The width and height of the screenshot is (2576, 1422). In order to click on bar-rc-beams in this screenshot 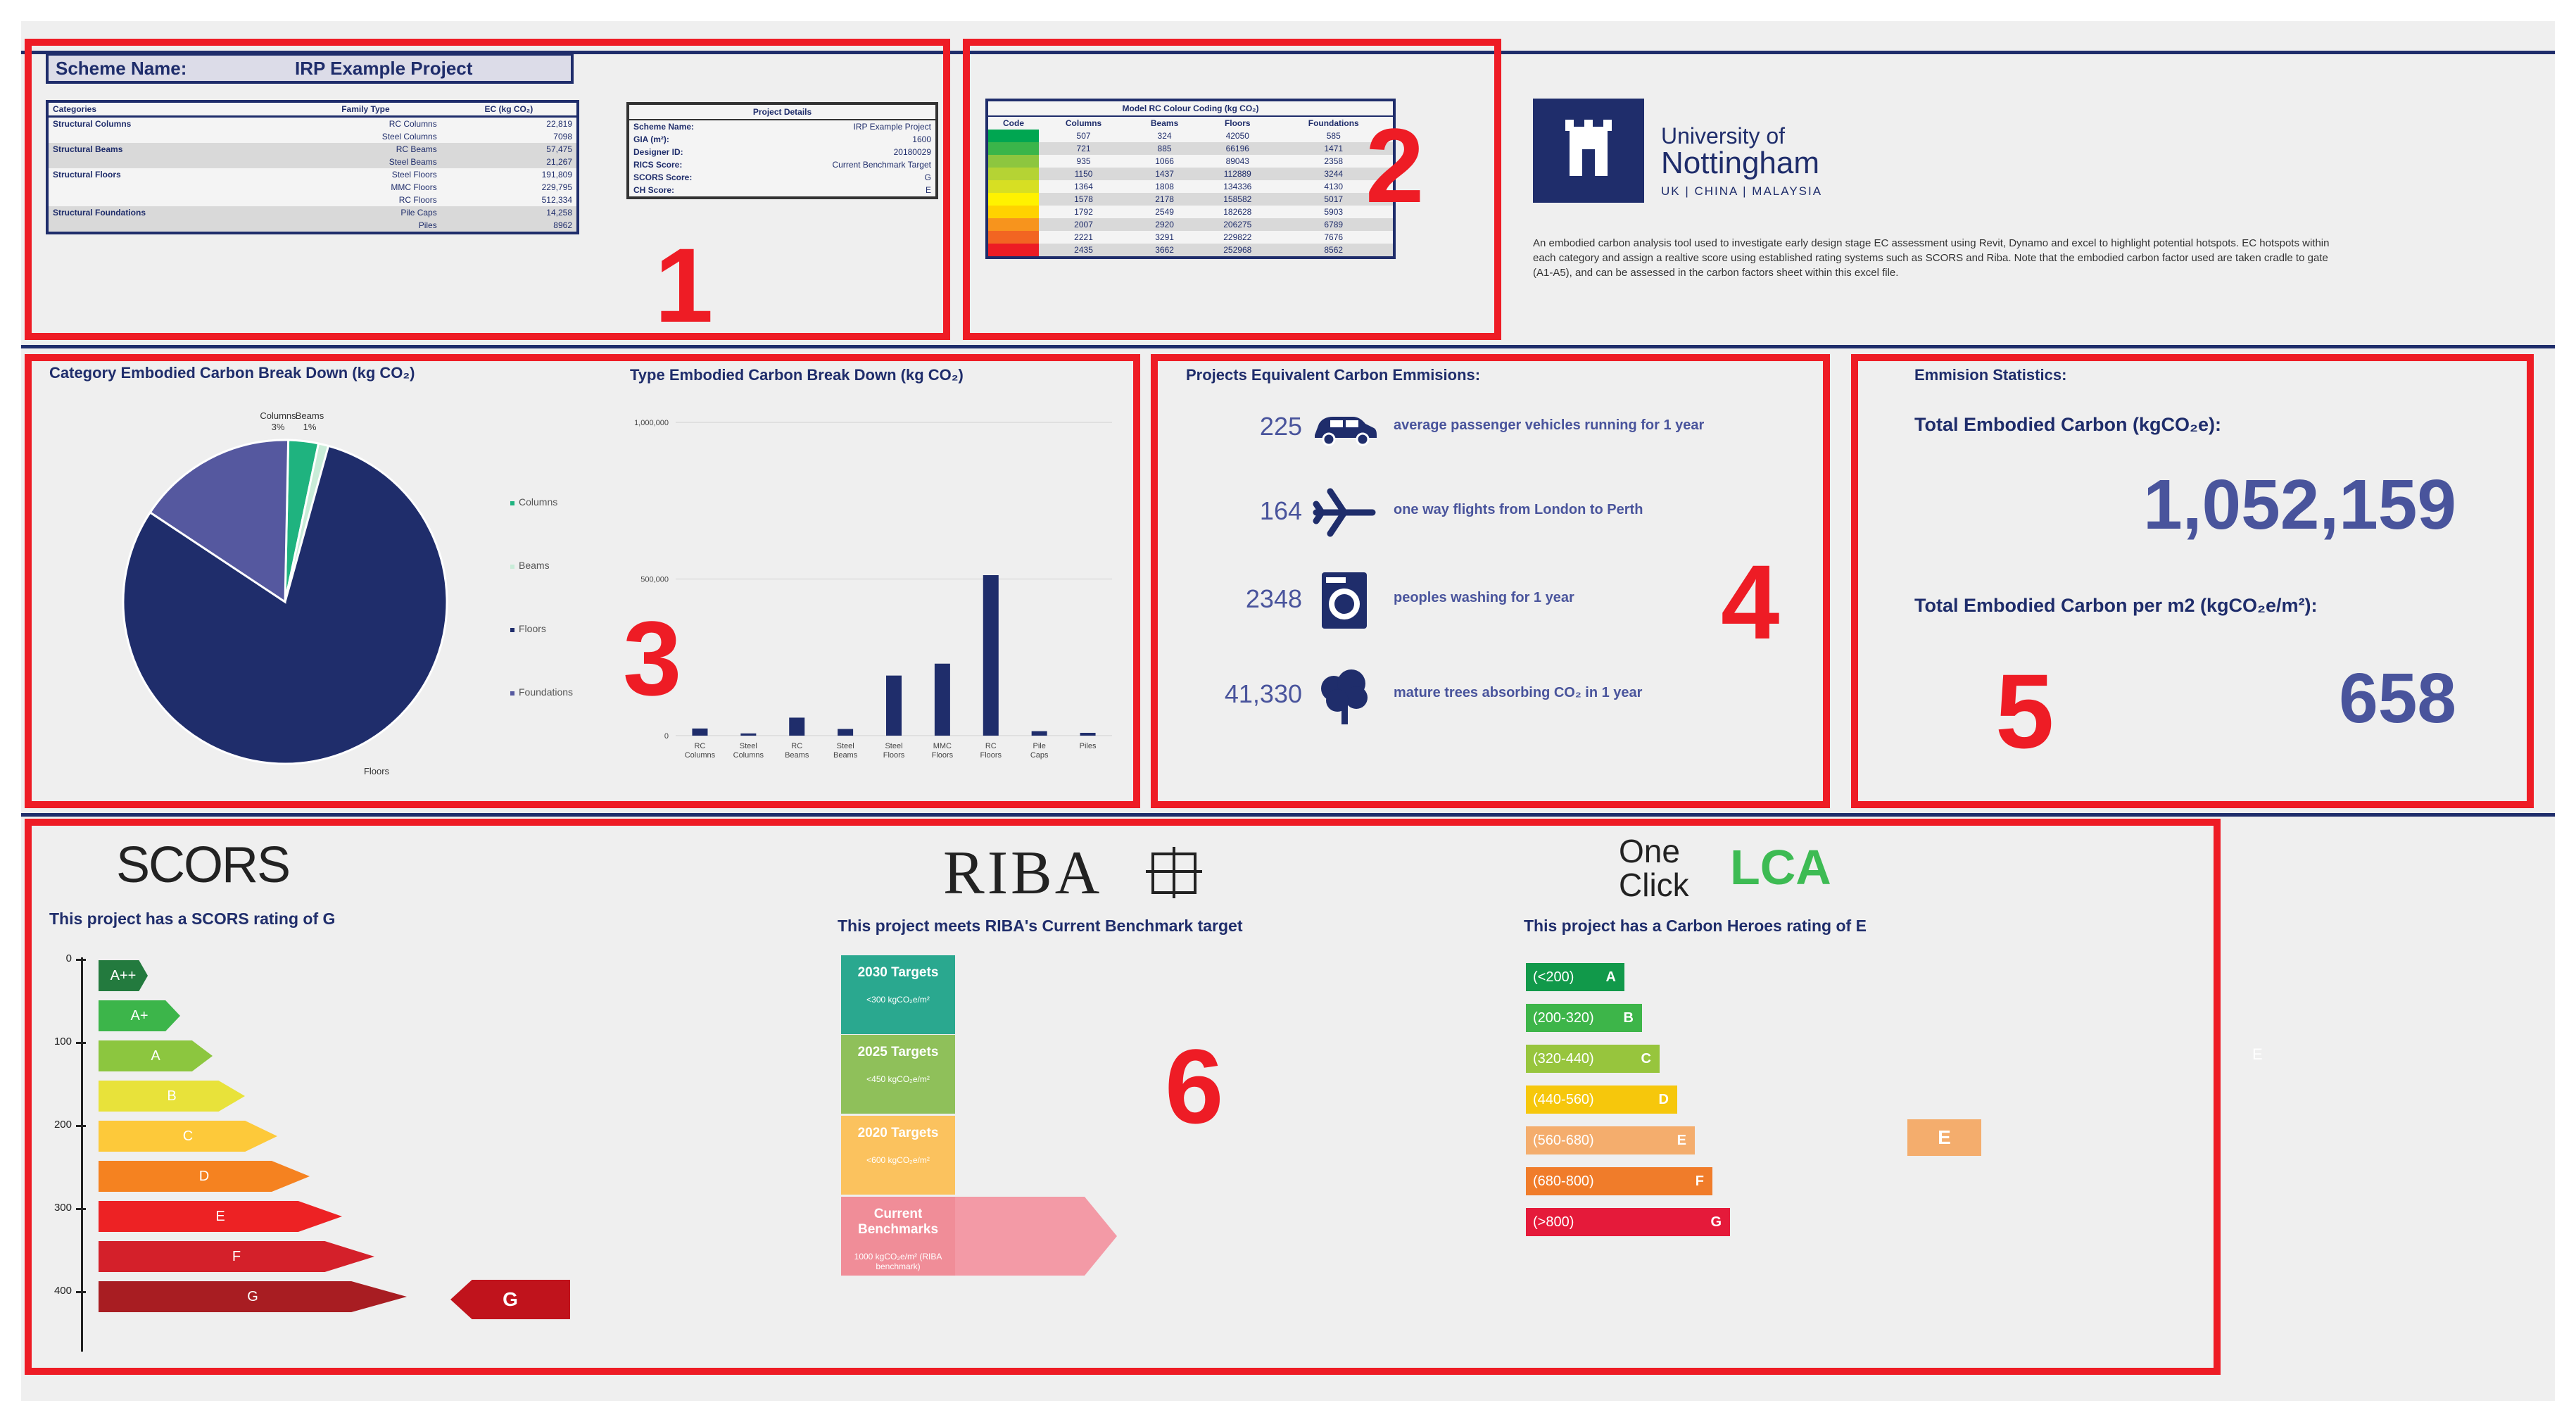, I will do `click(797, 726)`.